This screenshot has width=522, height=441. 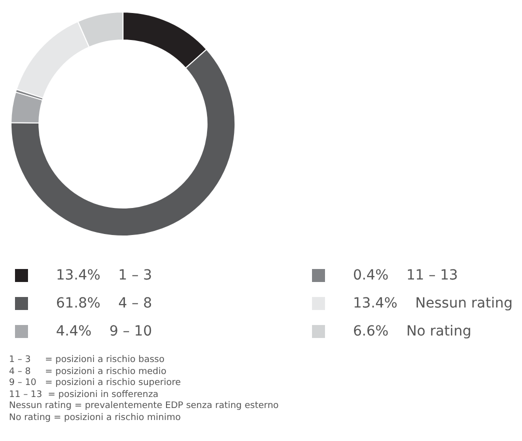 What do you see at coordinates (88, 372) in the screenshot?
I see `text: 4 – 8 = posizioni a rischio medio` at bounding box center [88, 372].